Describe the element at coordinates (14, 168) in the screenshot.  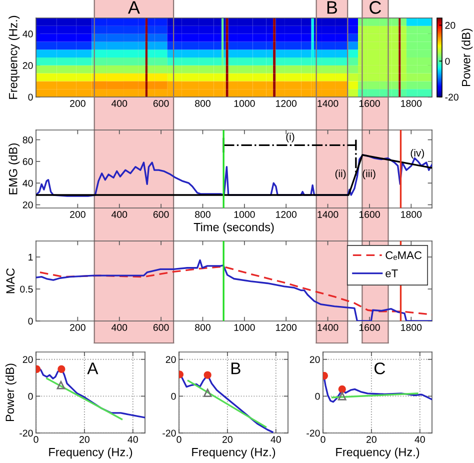
I see `y-axis-title: EMG (dB)` at that location.